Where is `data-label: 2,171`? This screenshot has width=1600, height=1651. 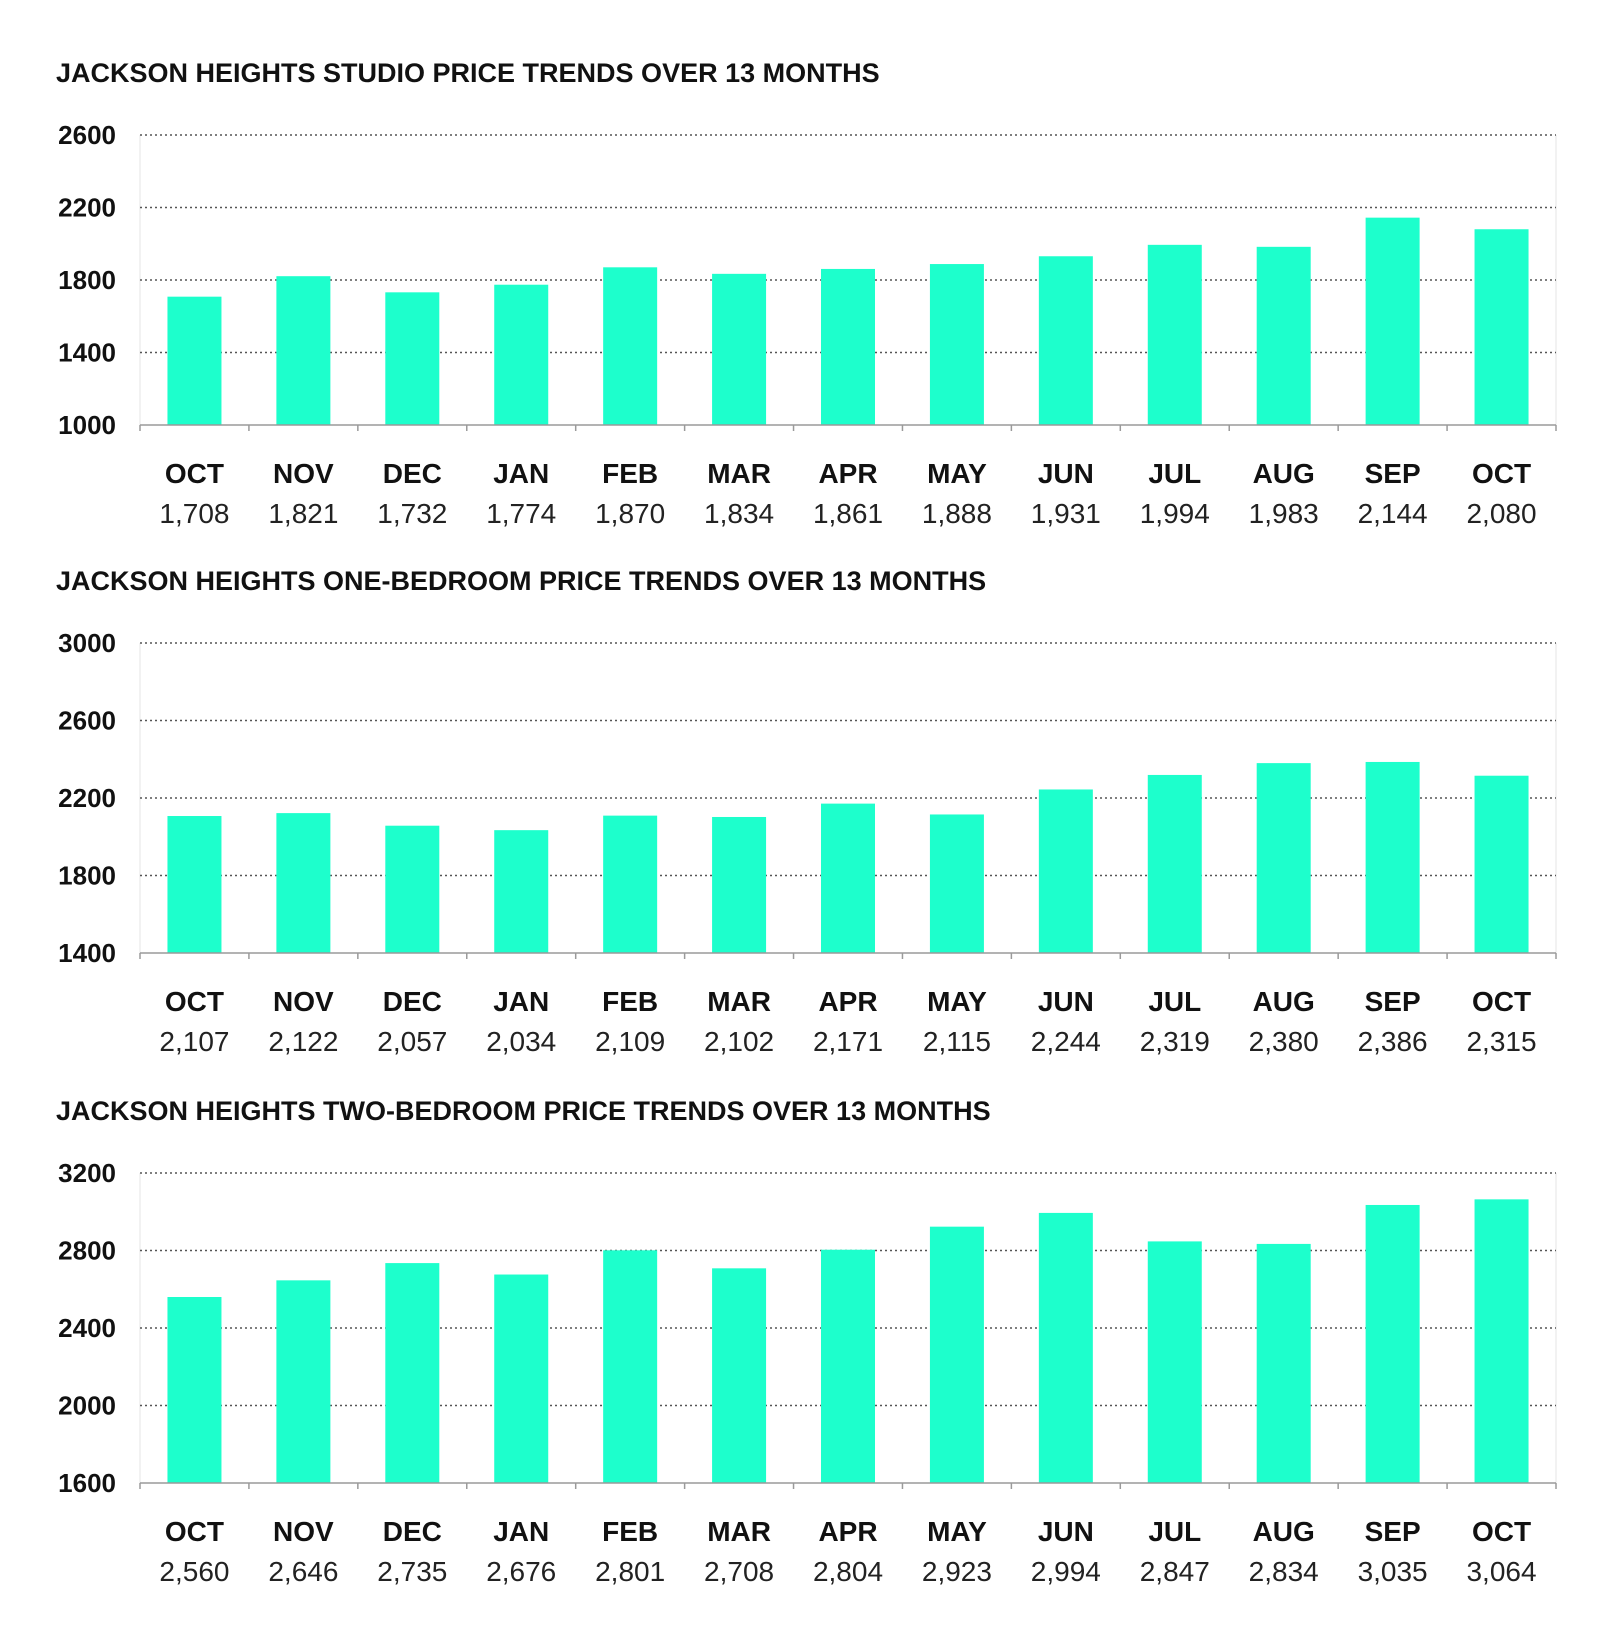 data-label: 2,171 is located at coordinates (848, 1041).